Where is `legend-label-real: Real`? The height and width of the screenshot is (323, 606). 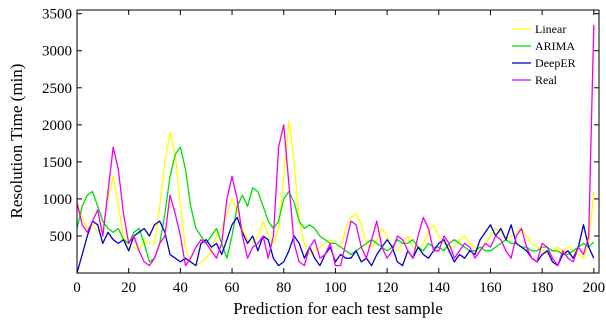 legend-label-real: Real is located at coordinates (546, 80).